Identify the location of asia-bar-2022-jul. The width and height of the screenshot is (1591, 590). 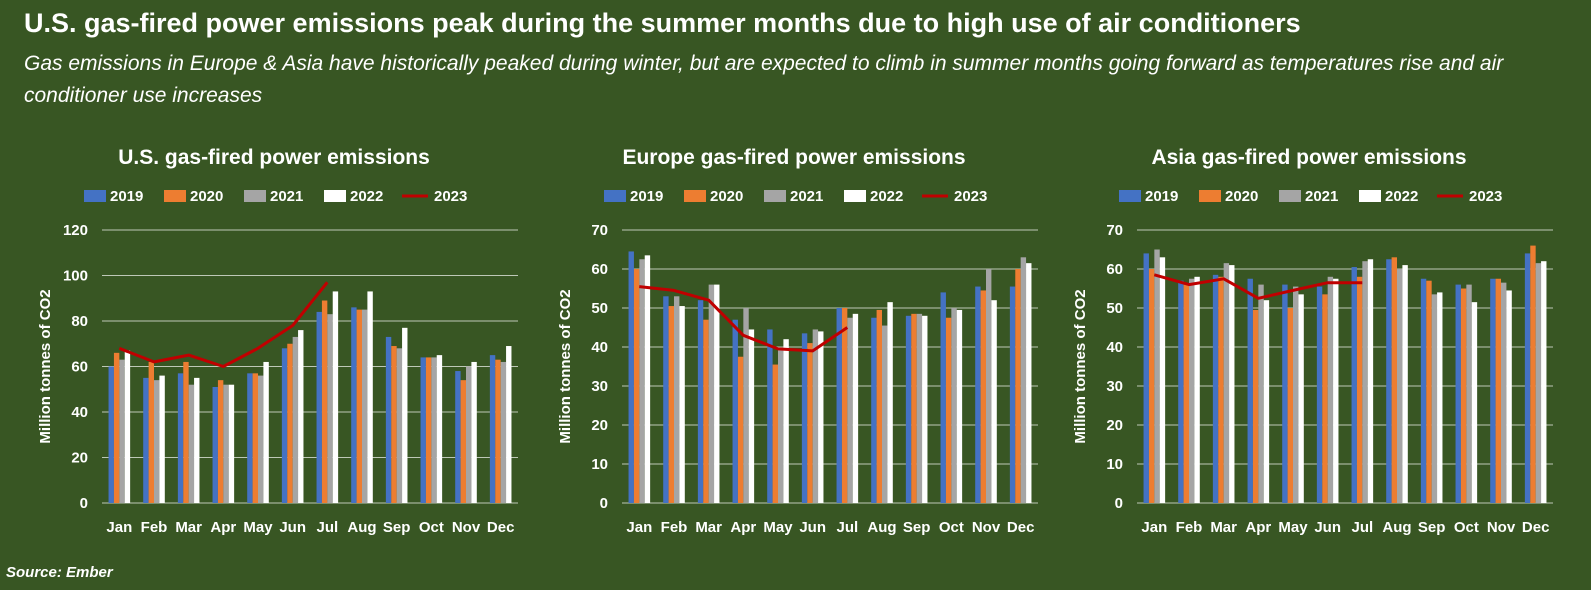
(1370, 381).